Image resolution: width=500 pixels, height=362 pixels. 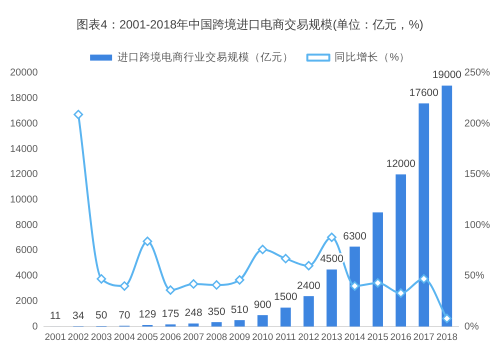 I want to click on data-label: 6300, so click(x=355, y=236).